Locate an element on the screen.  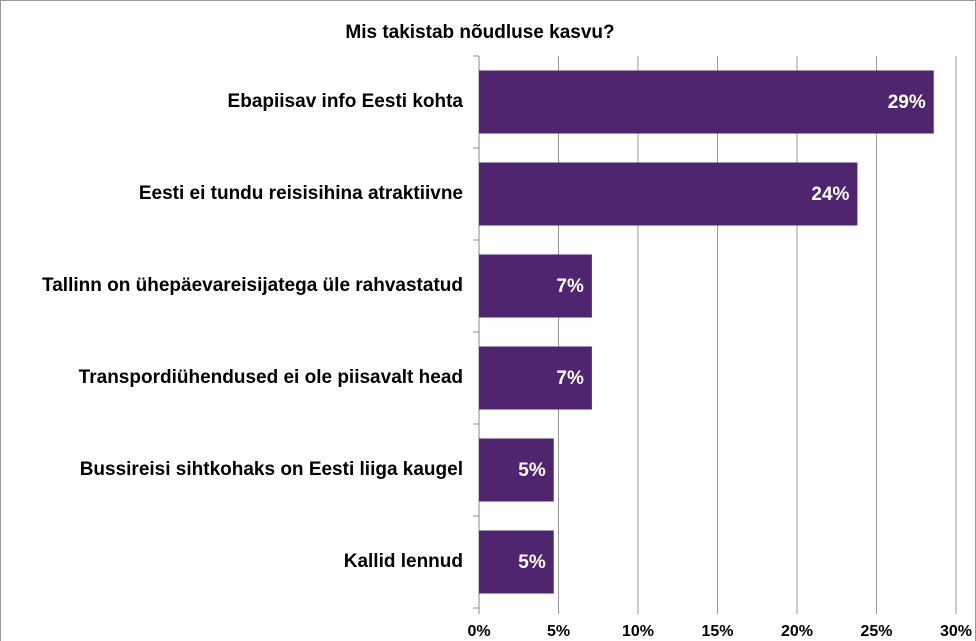
y-tick-label: Eesti ei tundu reisisihina atraktiivne is located at coordinates (300, 193).